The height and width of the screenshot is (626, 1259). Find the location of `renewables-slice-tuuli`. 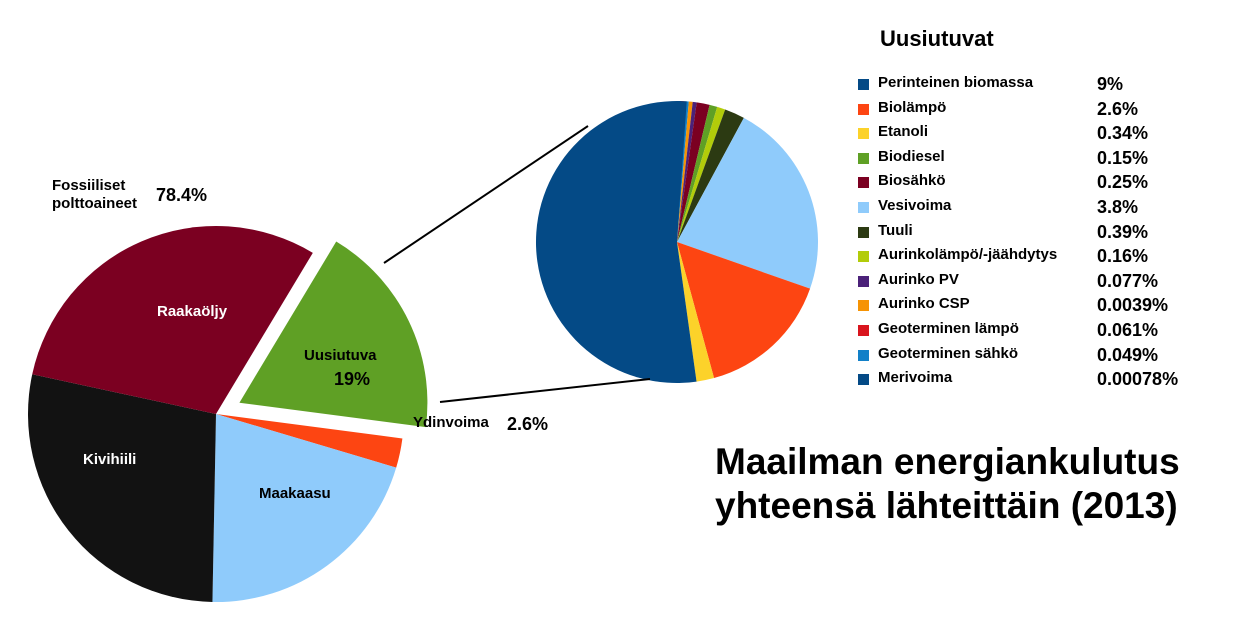

renewables-slice-tuuli is located at coordinates (710, 176).